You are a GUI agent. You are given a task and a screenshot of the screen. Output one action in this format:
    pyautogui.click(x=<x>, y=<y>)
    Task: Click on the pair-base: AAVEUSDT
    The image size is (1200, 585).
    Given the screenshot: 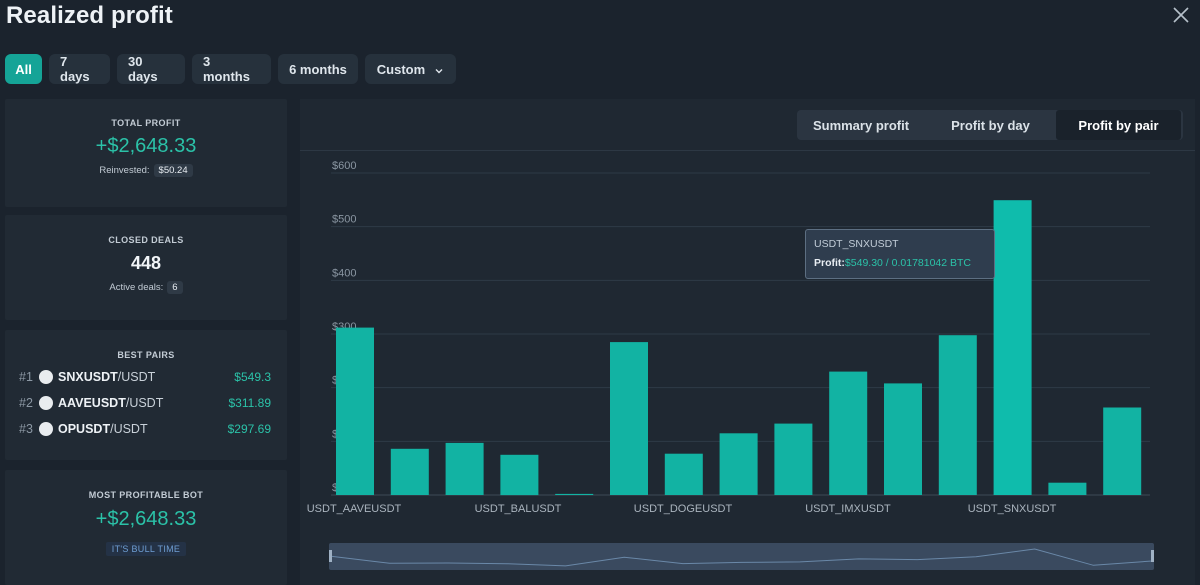 What is the action you would take?
    pyautogui.click(x=92, y=403)
    